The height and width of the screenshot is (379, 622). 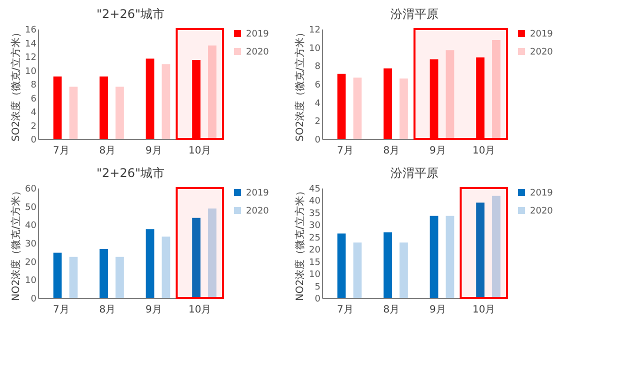 What do you see at coordinates (314, 263) in the screenshot?
I see `y-tick-label: 15` at bounding box center [314, 263].